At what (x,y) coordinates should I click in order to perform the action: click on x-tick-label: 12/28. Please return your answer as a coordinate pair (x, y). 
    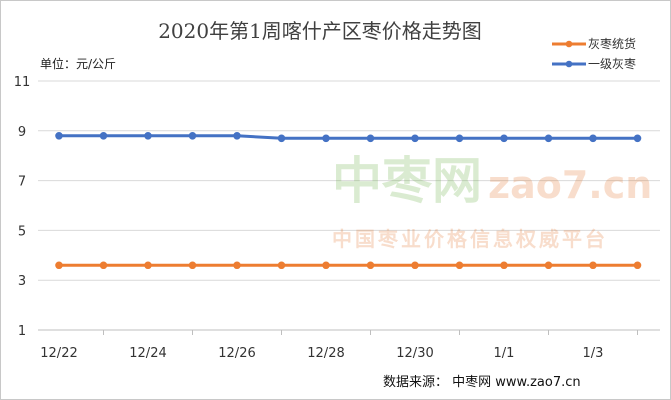
    Looking at the image, I should click on (325, 353).